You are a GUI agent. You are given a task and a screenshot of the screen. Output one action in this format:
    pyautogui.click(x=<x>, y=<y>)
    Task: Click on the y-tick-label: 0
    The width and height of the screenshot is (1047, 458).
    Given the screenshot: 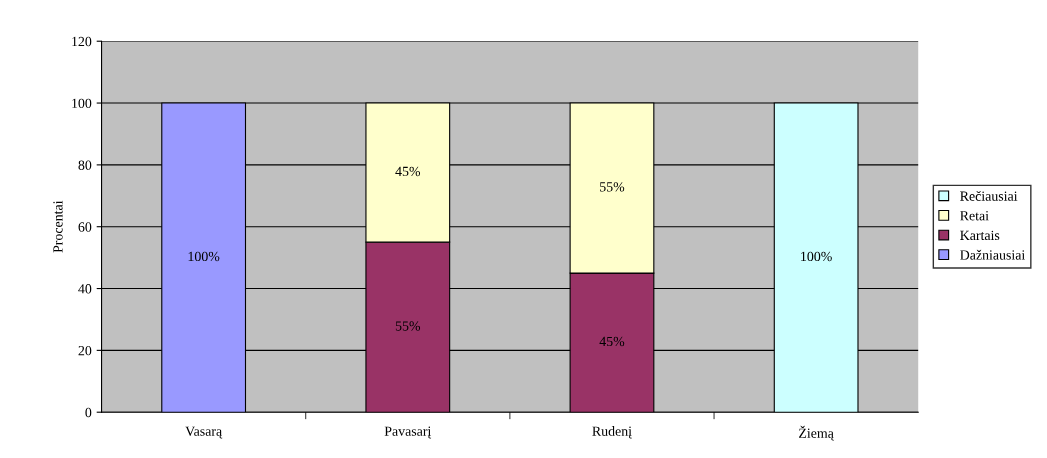 What is the action you would take?
    pyautogui.click(x=88, y=412)
    